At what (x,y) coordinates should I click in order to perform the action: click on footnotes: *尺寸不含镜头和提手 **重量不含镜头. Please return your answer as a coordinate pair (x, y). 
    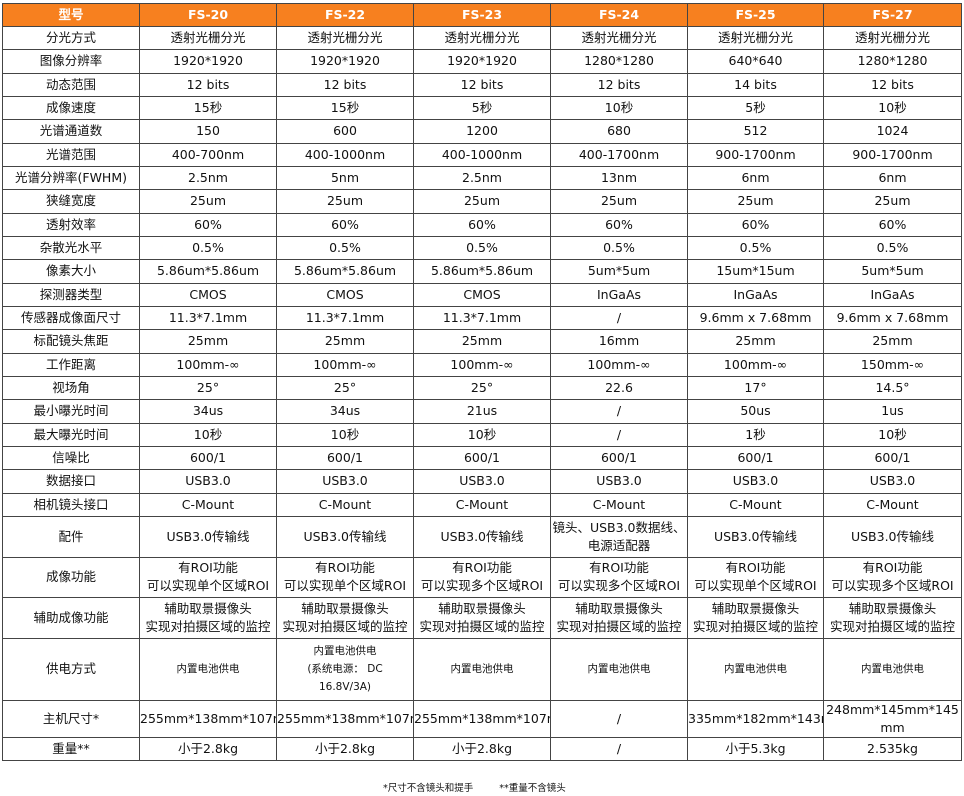
    Looking at the image, I should click on (487, 787).